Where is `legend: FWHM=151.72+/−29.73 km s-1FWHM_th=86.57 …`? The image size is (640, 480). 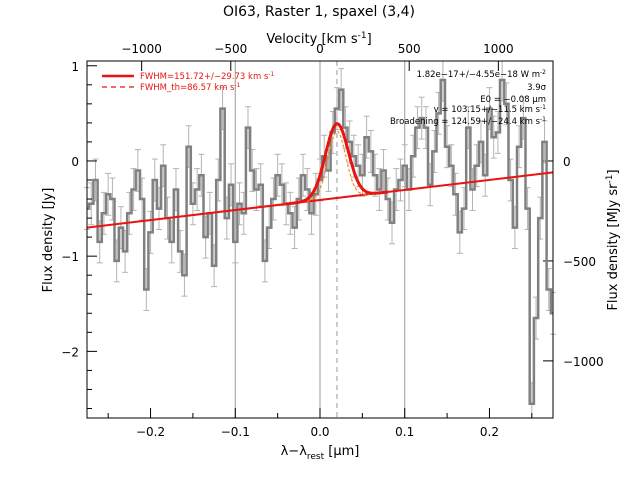 legend: FWHM=151.72+/−29.73 km s-1FWHM_th=86.57 … is located at coordinates (188, 82).